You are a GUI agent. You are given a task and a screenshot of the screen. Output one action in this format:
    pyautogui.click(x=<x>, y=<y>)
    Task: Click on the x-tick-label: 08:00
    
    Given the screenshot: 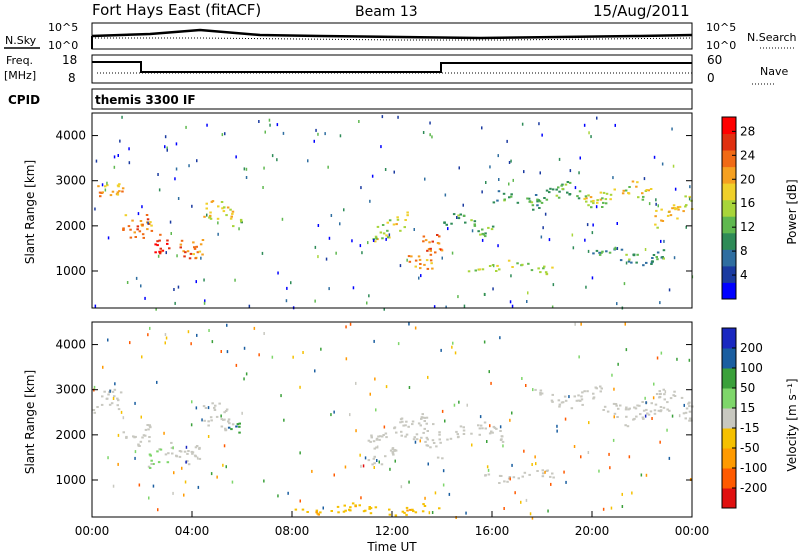 What is the action you would take?
    pyautogui.click(x=292, y=531)
    